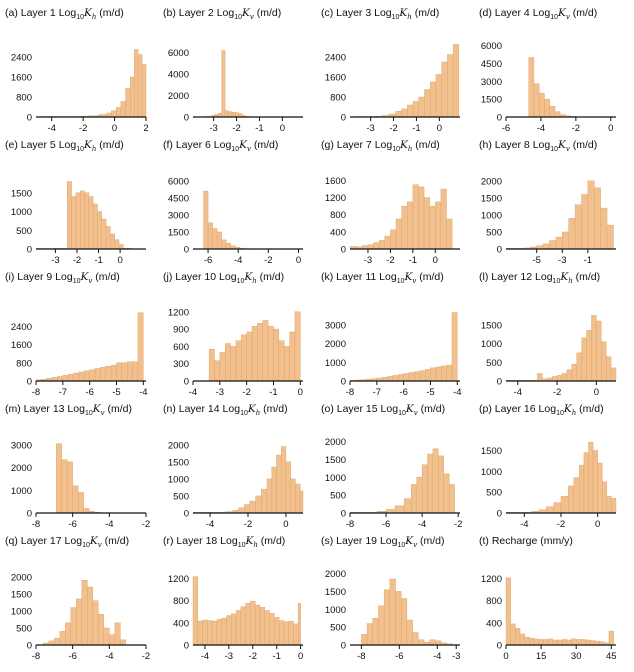 This screenshot has height=672, width=634. I want to click on x-tick-label: 0, so click(282, 128).